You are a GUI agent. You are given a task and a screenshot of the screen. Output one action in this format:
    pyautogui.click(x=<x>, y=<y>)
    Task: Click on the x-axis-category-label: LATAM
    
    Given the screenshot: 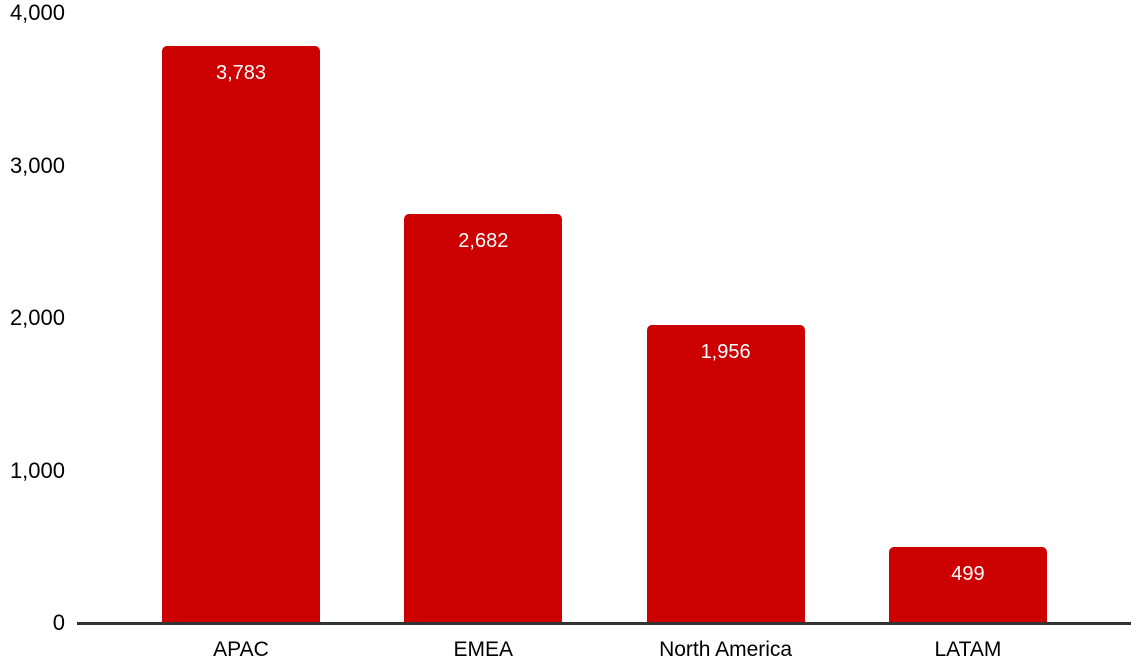 What is the action you would take?
    pyautogui.click(x=968, y=649)
    